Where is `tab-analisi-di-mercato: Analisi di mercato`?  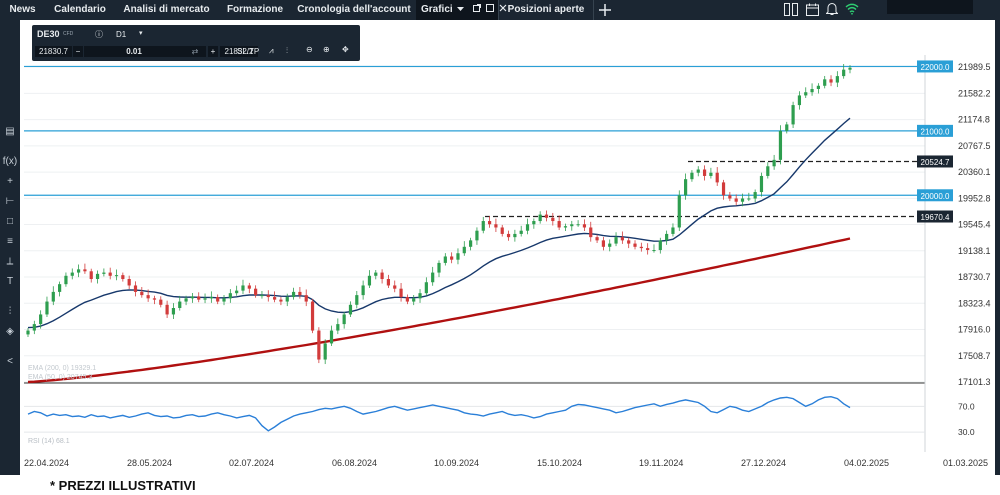
tab-analisi-di-mercato: Analisi di mercato is located at coordinates (166, 9).